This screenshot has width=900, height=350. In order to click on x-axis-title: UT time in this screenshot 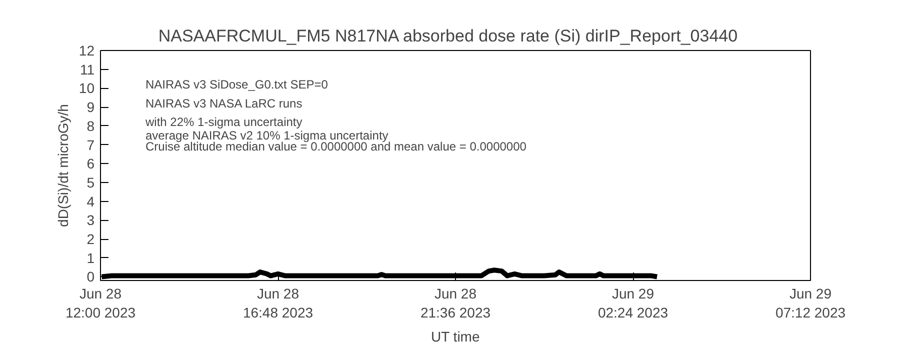, I will do `click(455, 336)`.